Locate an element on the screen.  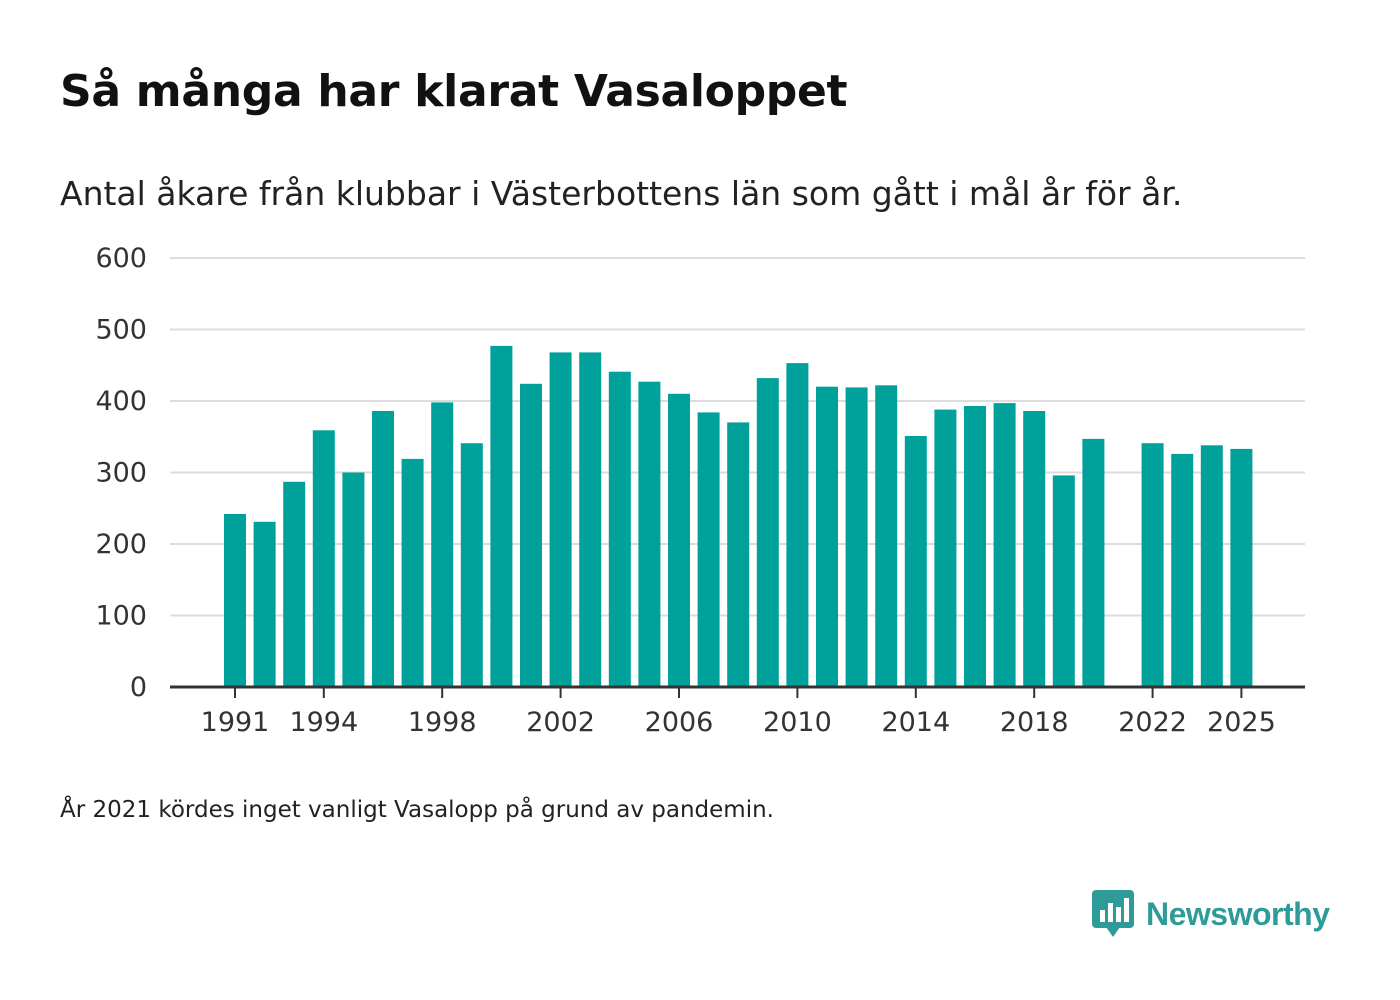
bar-2025 is located at coordinates (1241, 567).